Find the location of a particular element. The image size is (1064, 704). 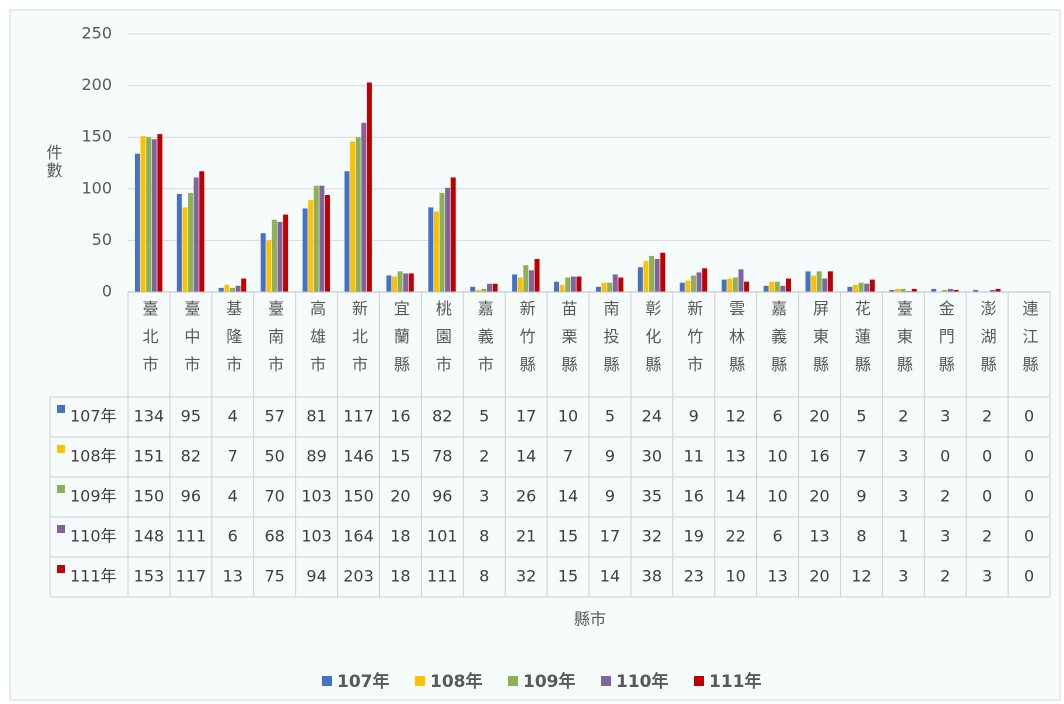

x-tick-label: 臺東縣 is located at coordinates (903, 342).